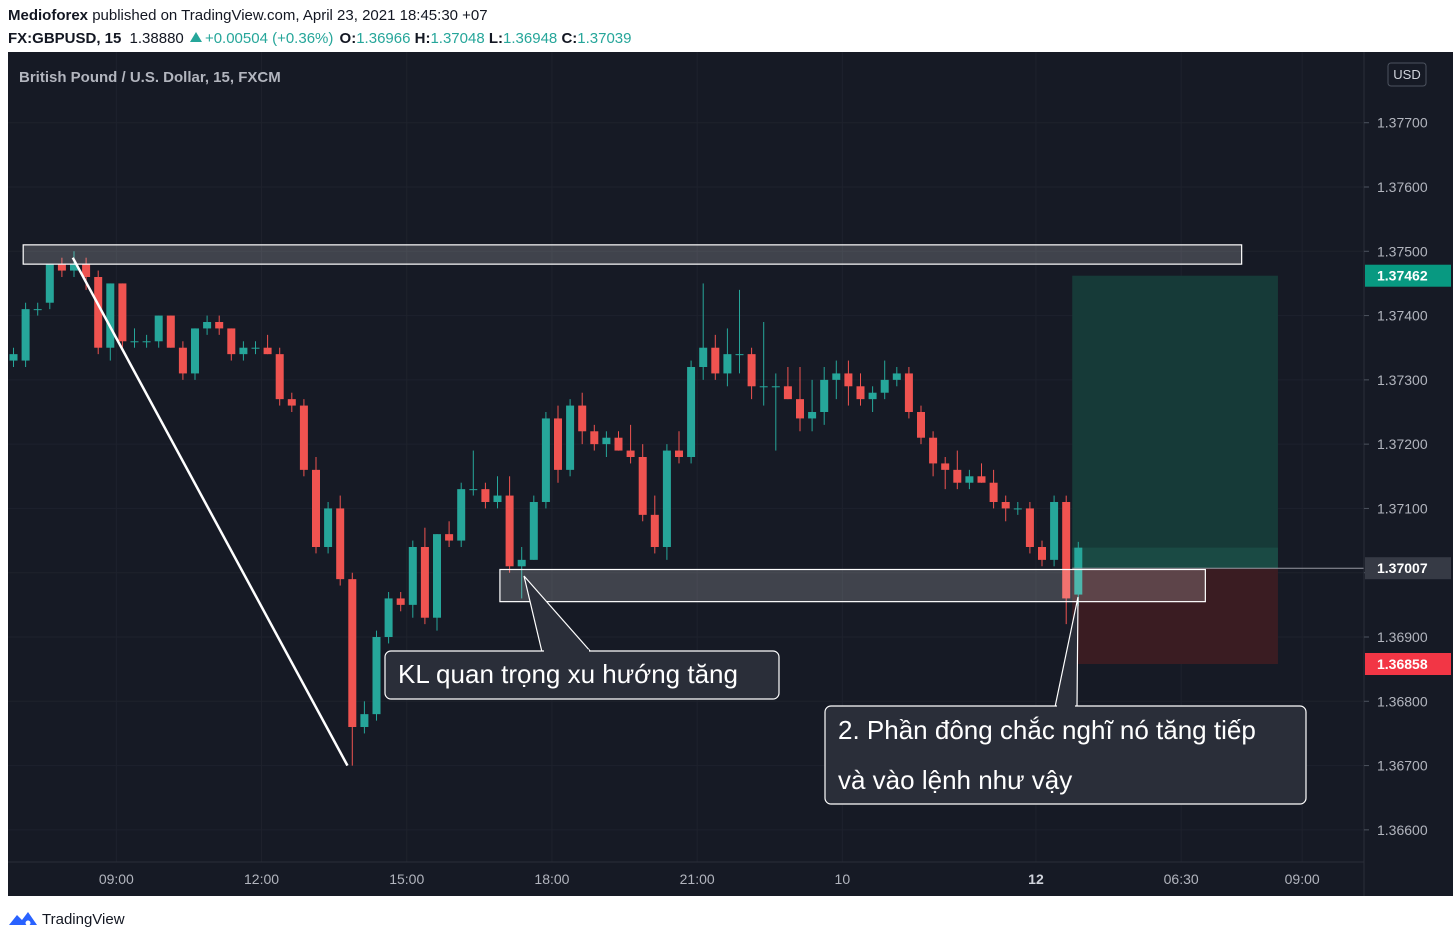  What do you see at coordinates (383, 38) in the screenshot?
I see `open-value: 1.36966` at bounding box center [383, 38].